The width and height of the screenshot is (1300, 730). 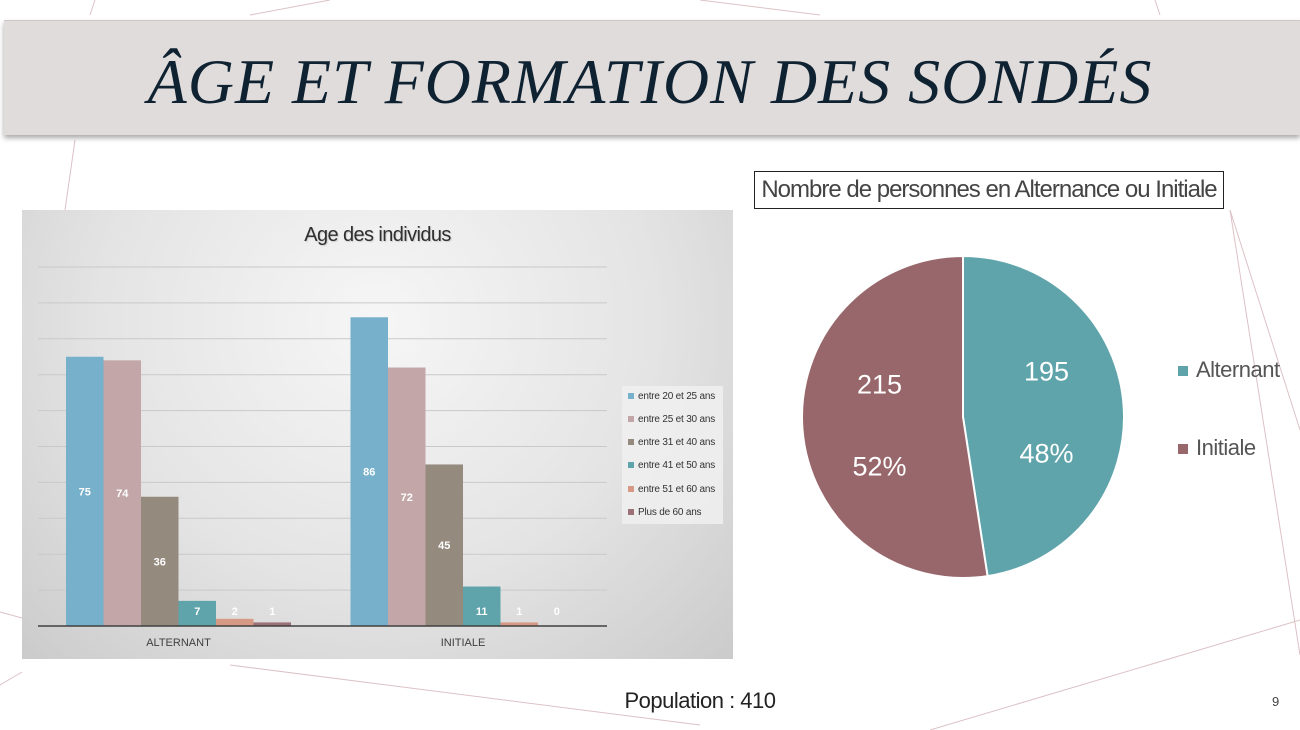 I want to click on pie-chart: 195 48% 215 52%, so click(x=963, y=416).